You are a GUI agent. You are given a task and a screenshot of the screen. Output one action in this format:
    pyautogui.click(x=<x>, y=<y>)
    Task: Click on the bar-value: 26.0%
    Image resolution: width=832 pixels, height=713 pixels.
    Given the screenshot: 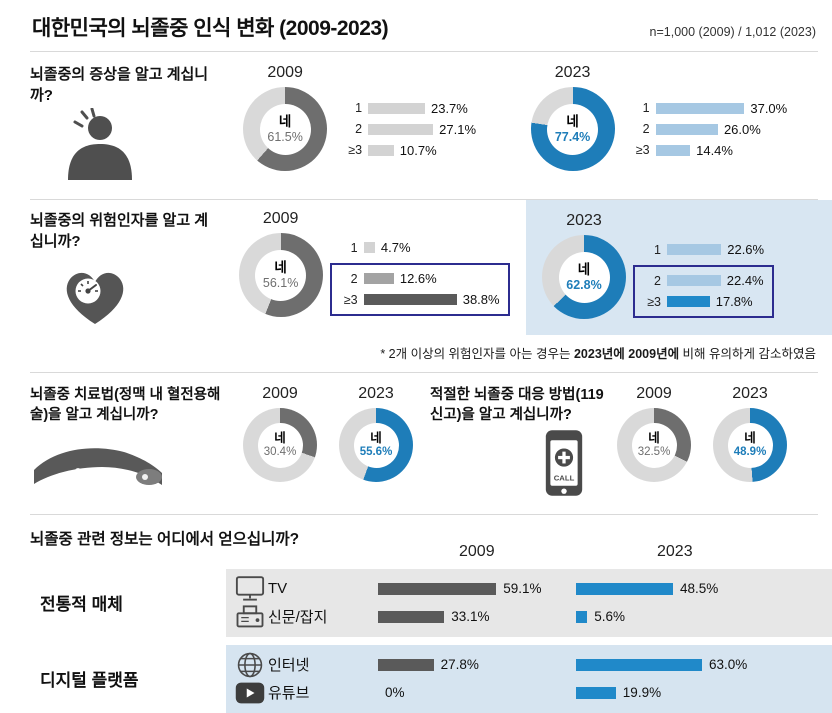 What is the action you would take?
    pyautogui.click(x=742, y=129)
    